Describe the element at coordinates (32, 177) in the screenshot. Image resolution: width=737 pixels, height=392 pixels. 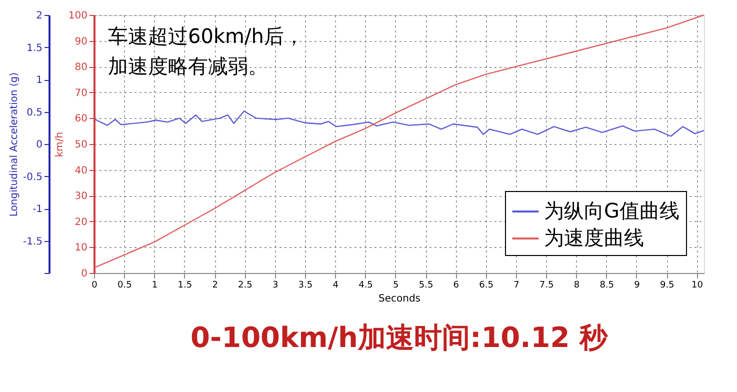
I see `y2-tick-label: -0.5` at that location.